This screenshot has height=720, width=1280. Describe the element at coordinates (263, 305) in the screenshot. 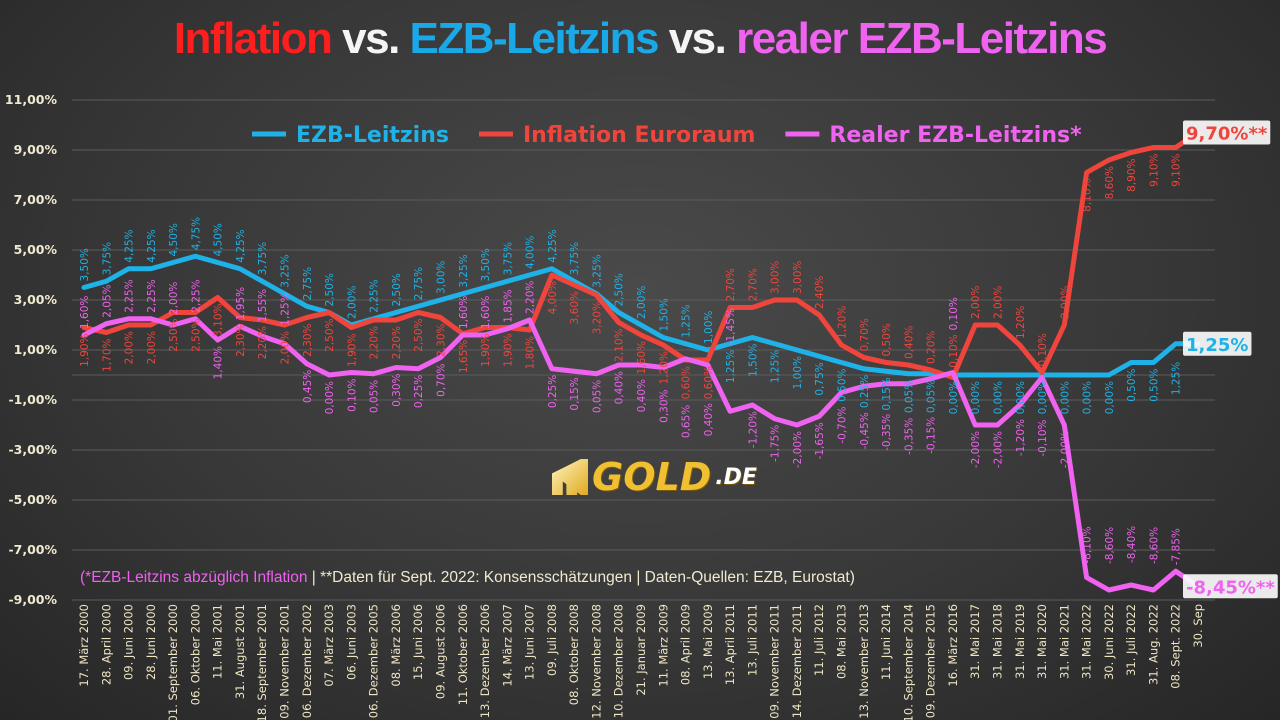

I see `data-label: 1,55%` at that location.